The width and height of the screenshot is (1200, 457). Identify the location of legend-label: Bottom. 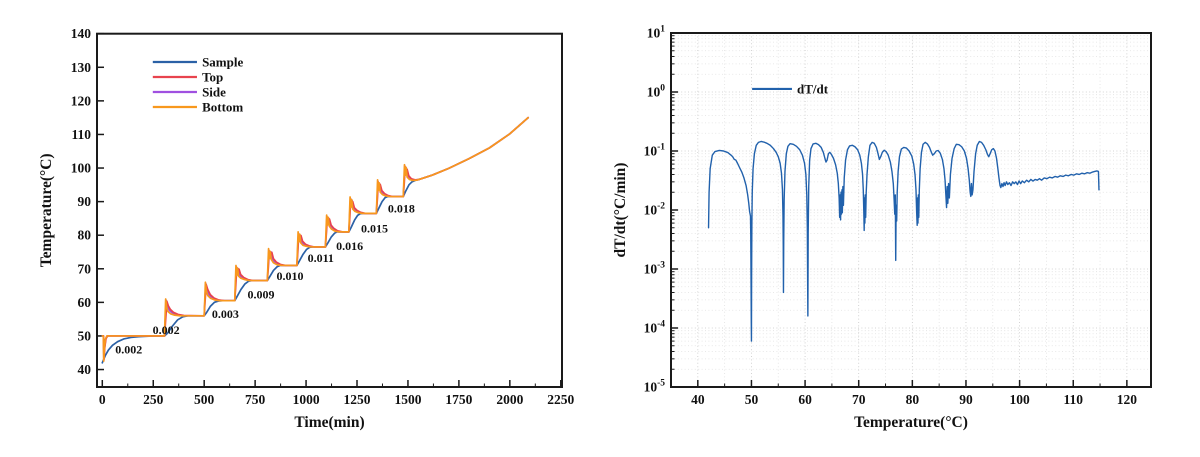
(222, 107).